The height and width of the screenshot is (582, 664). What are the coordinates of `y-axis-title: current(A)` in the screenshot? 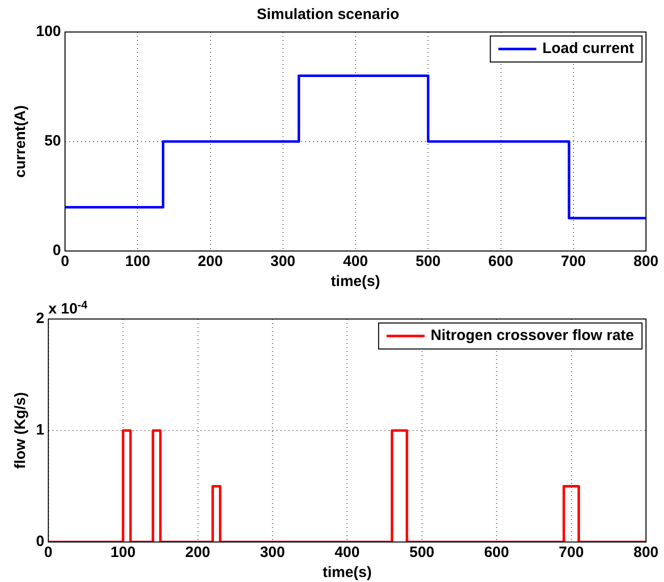 It's located at (21, 141).